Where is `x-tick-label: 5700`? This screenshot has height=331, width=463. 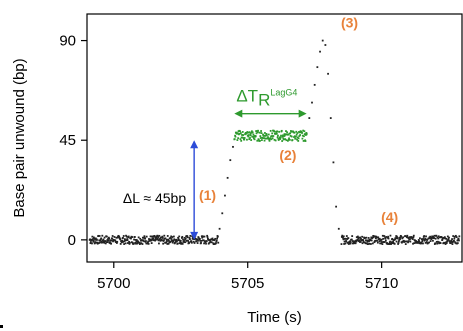 x-tick-label: 5700 is located at coordinates (113, 283).